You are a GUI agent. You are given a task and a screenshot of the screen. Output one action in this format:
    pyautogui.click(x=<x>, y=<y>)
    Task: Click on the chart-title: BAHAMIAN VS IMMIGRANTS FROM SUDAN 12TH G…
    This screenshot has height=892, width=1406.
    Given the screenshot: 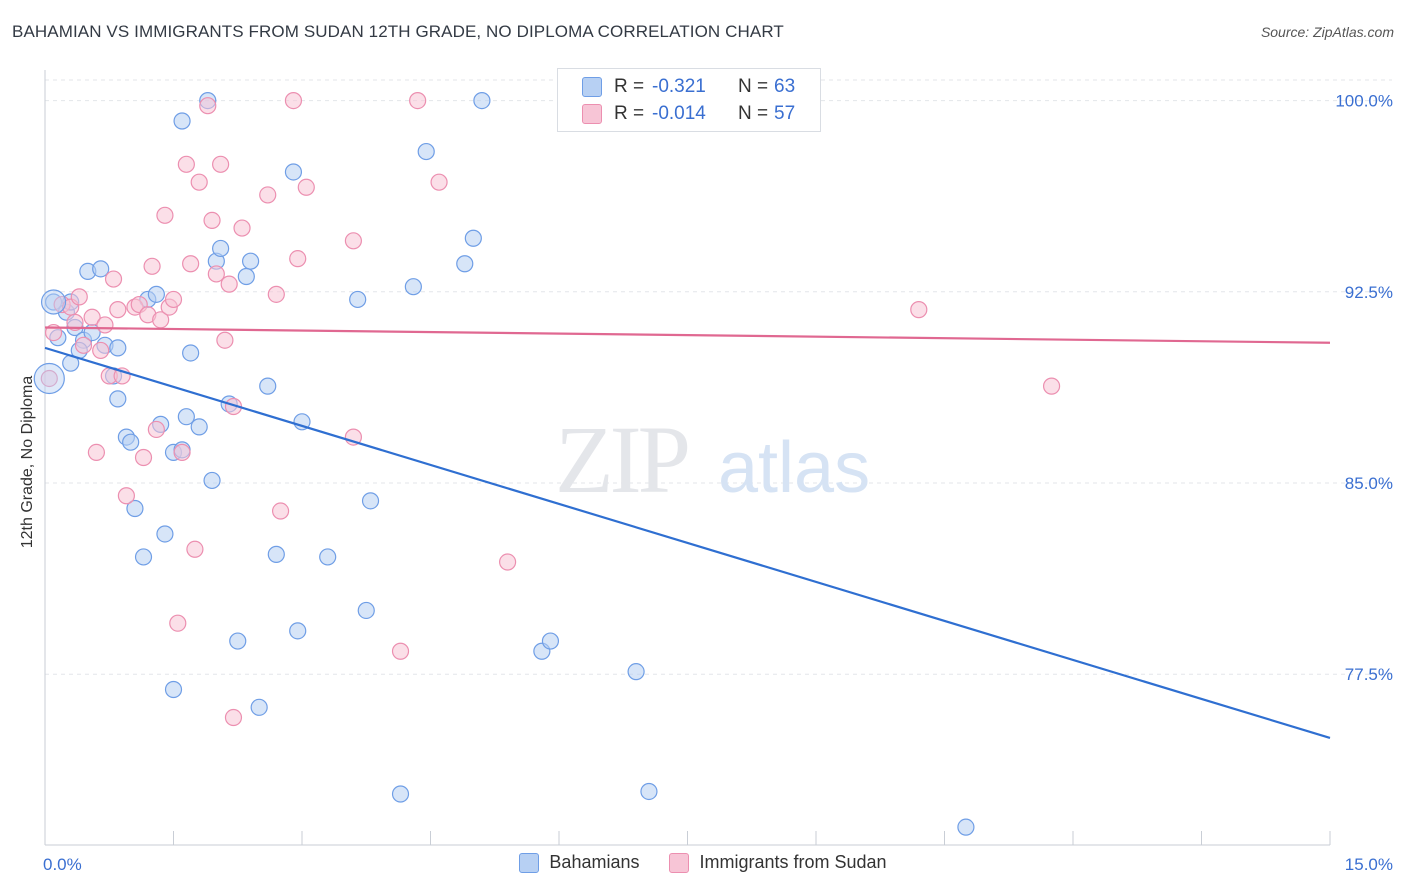 What is the action you would take?
    pyautogui.click(x=398, y=31)
    